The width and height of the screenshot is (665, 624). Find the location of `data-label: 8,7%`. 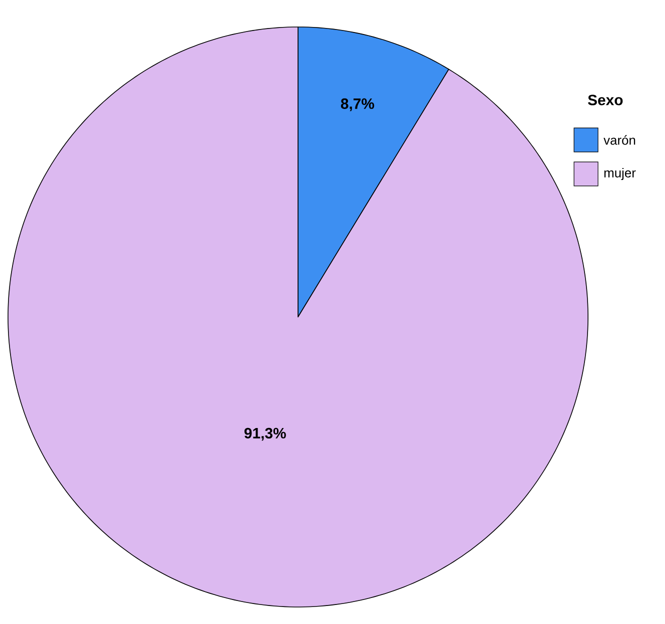

data-label: 8,7% is located at coordinates (357, 105).